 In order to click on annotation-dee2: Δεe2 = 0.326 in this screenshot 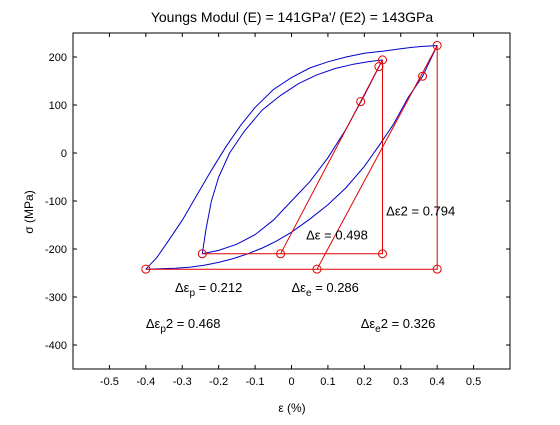, I will do `click(398, 325)`.